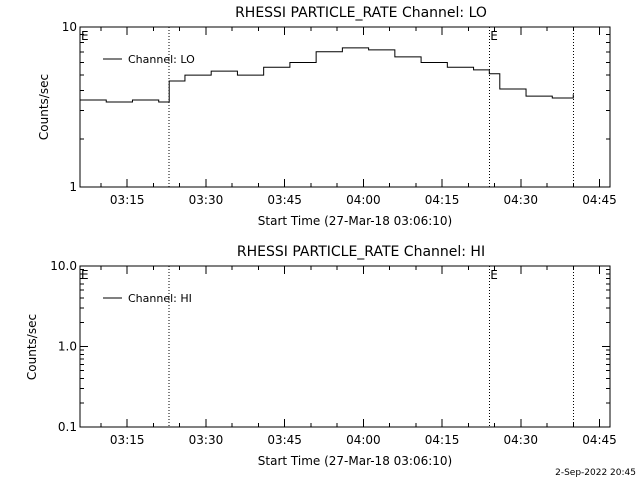 This screenshot has width=640, height=480. I want to click on footer-date: 2-Sep-2022 20:45, so click(595, 473).